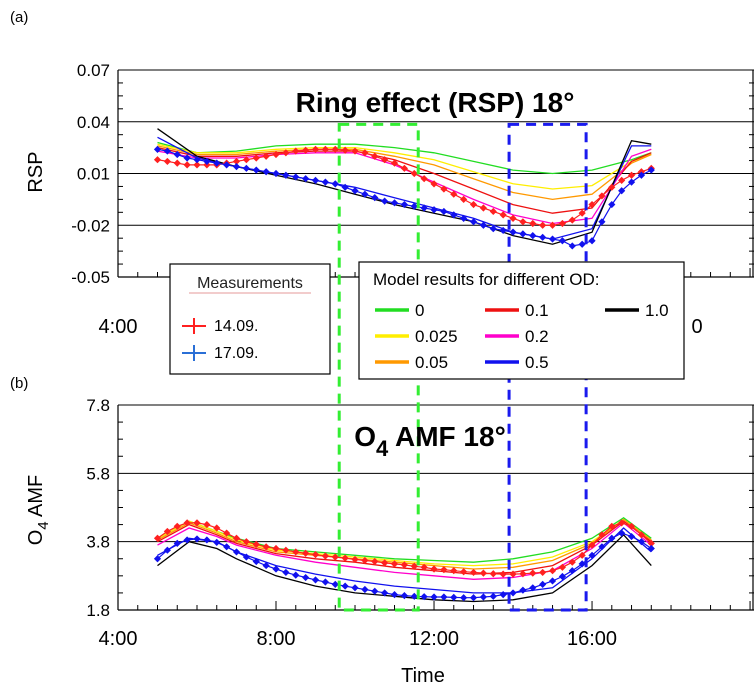 The height and width of the screenshot is (692, 754). What do you see at coordinates (537, 310) in the screenshot?
I see `legend-model-label: 0.1` at bounding box center [537, 310].